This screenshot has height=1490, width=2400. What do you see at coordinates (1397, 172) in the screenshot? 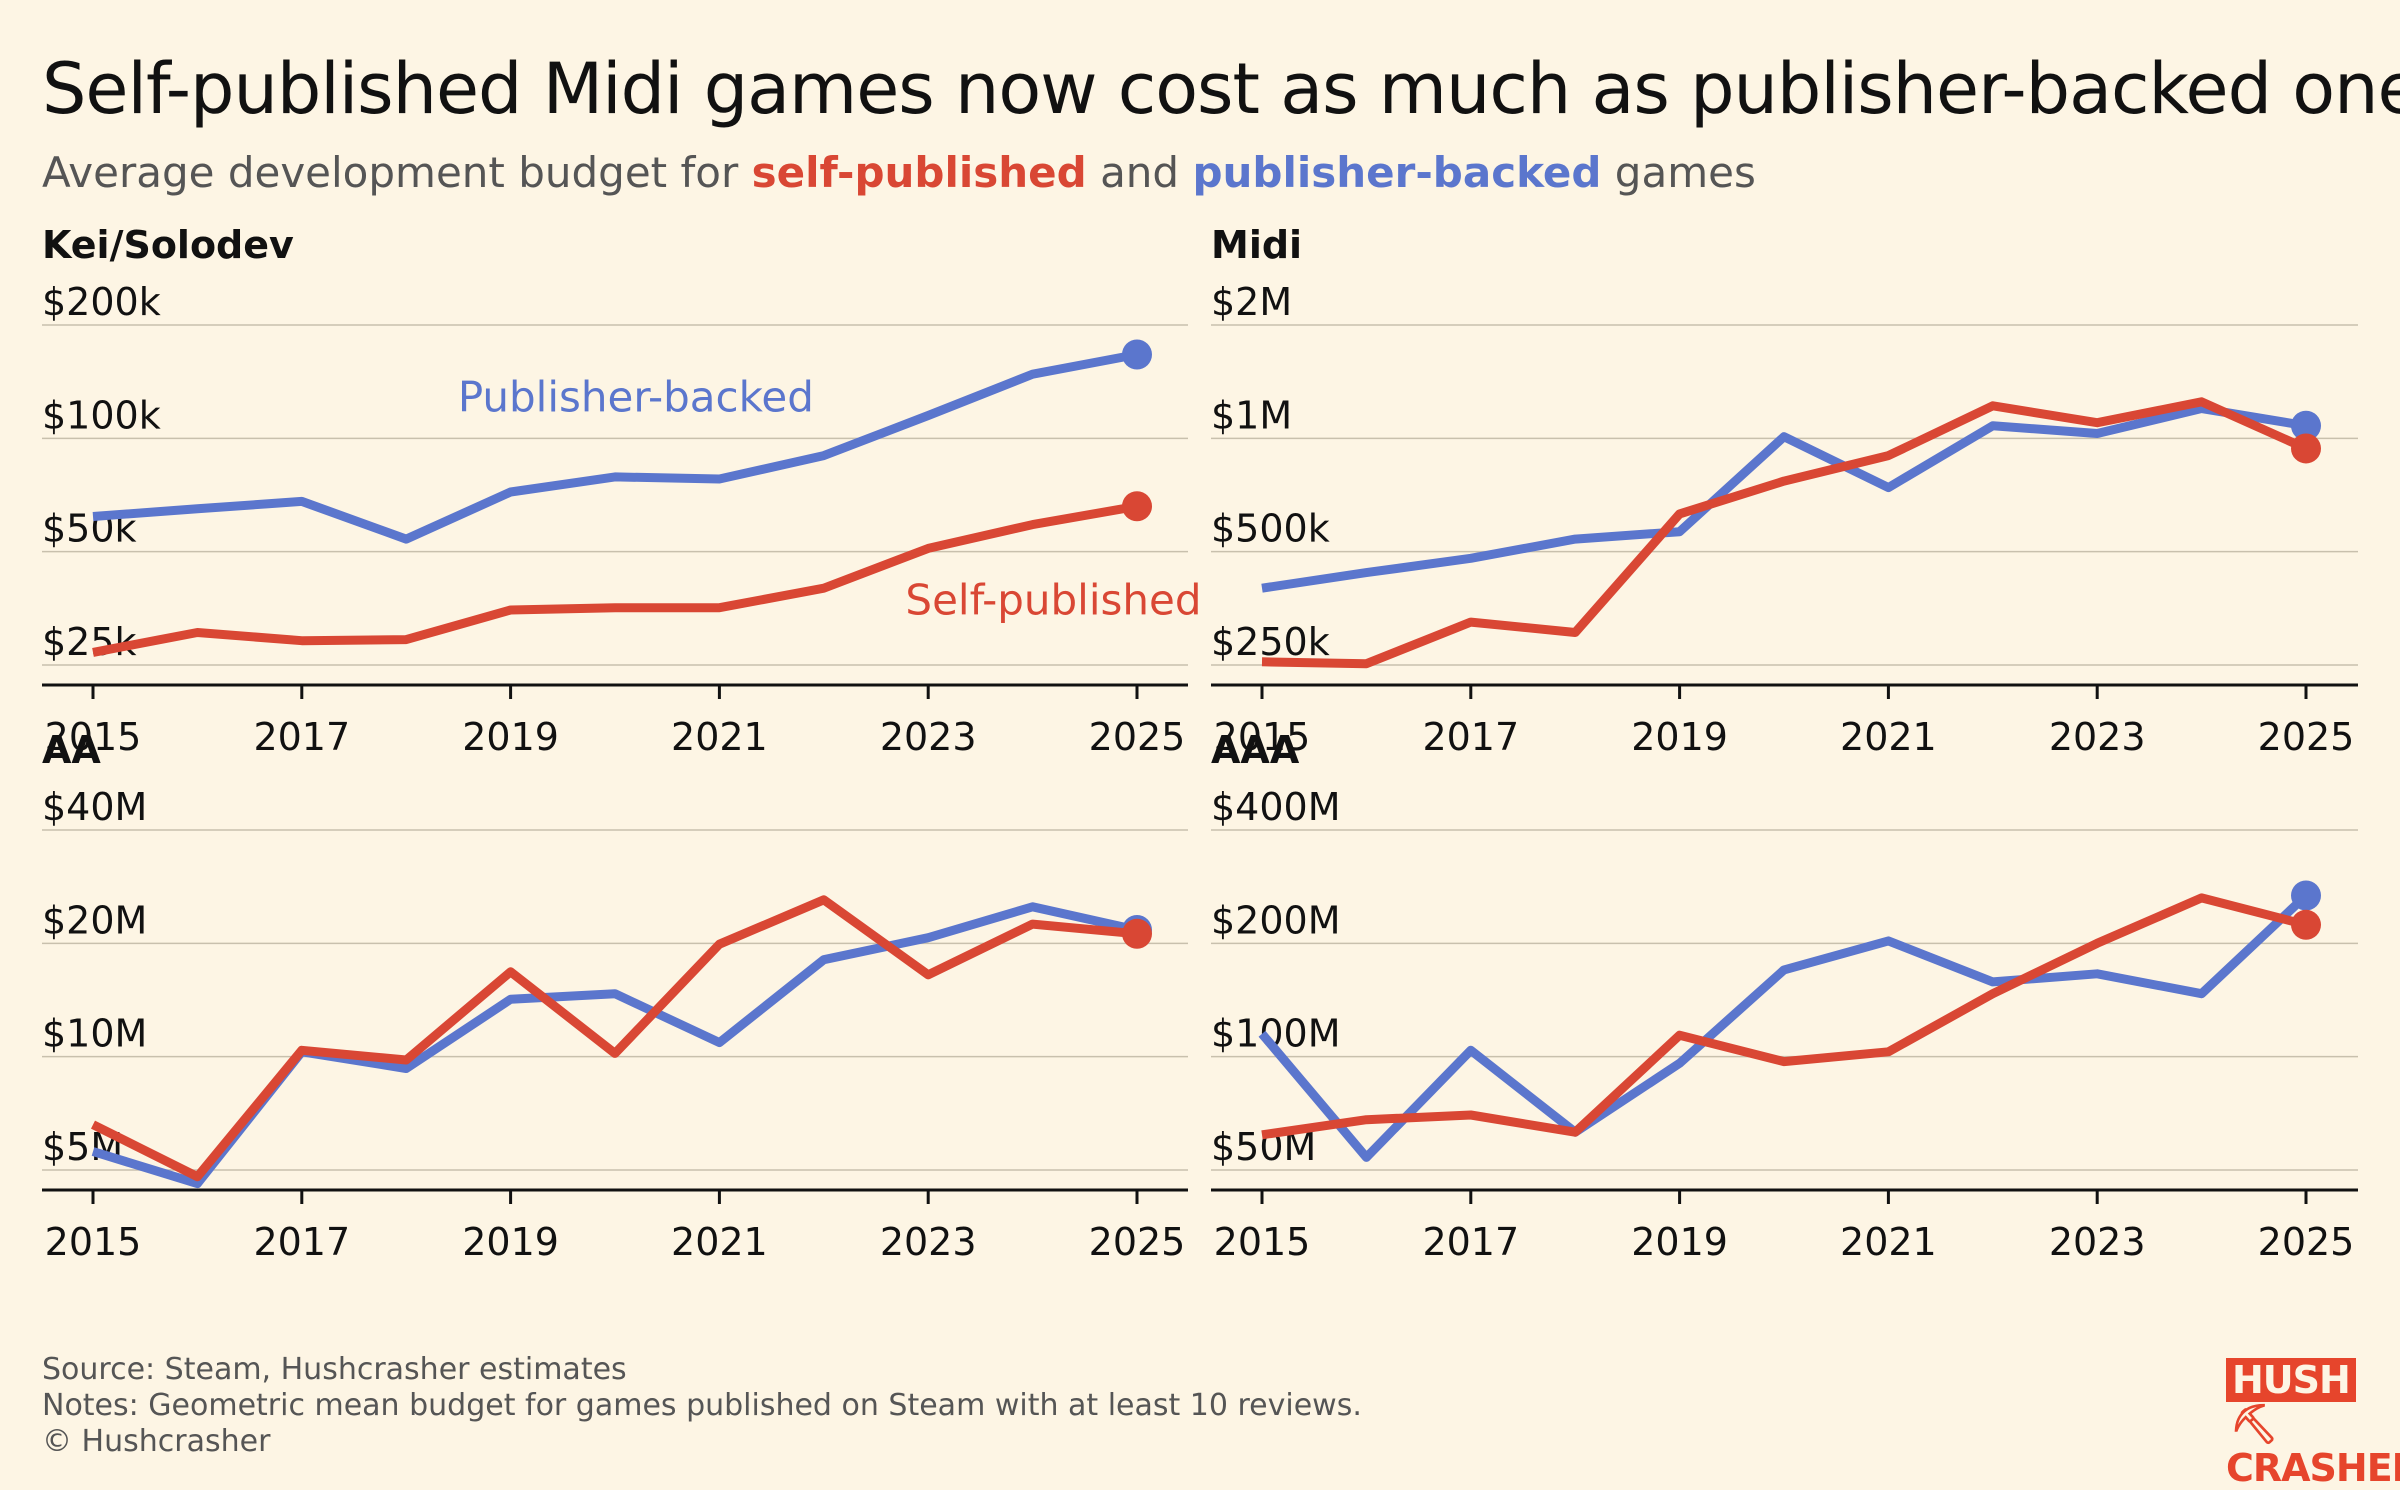
I see `subtitle-publisher-backed: publisher-backed` at bounding box center [1397, 172].